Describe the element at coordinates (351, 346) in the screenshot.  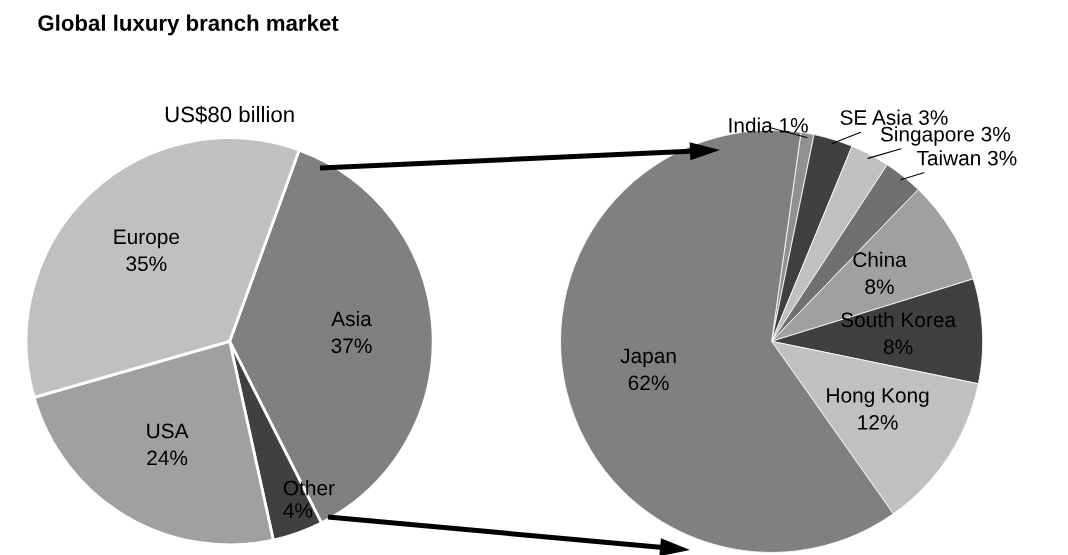
I see `data-label: 37%` at that location.